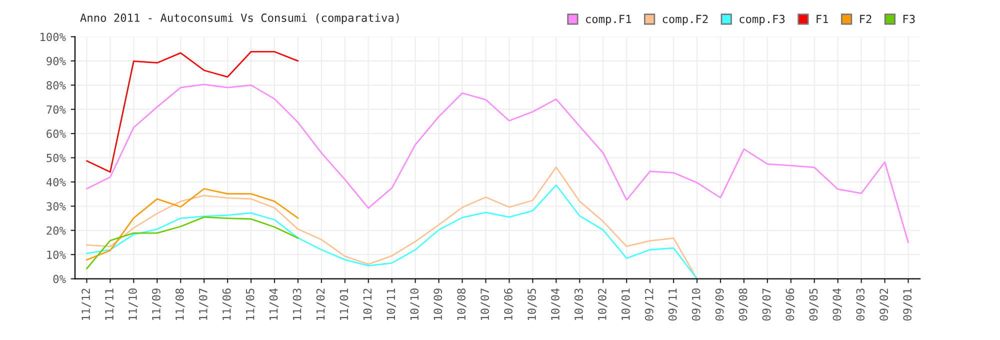 The width and height of the screenshot is (1000, 340). What do you see at coordinates (861, 304) in the screenshot?
I see `x-tick-label: 09/03` at bounding box center [861, 304].